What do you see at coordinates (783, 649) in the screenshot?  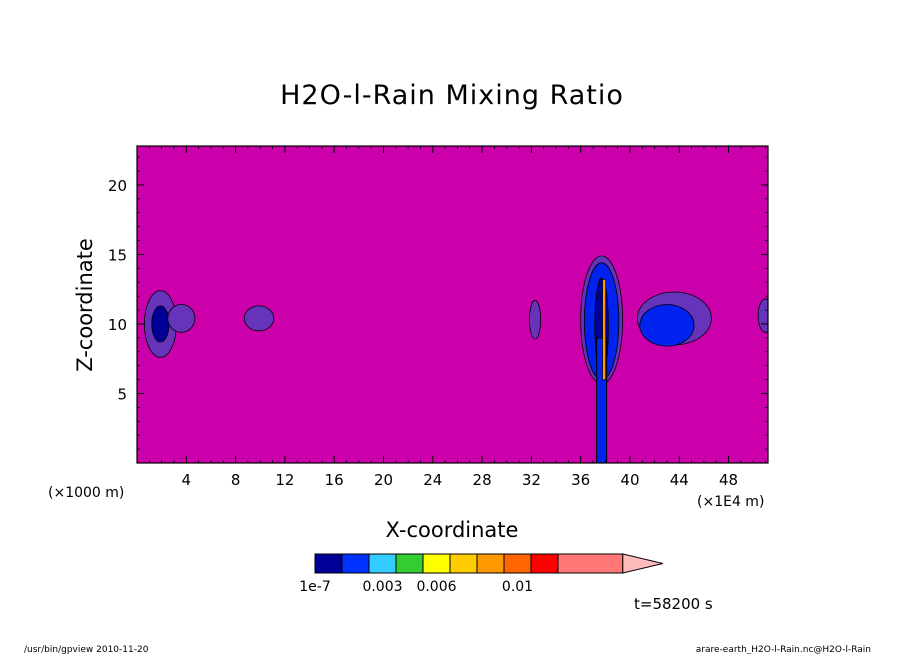 I see `footer-right: arare-earth_H2O-l-Rain.nc@H2O-l-Rain` at bounding box center [783, 649].